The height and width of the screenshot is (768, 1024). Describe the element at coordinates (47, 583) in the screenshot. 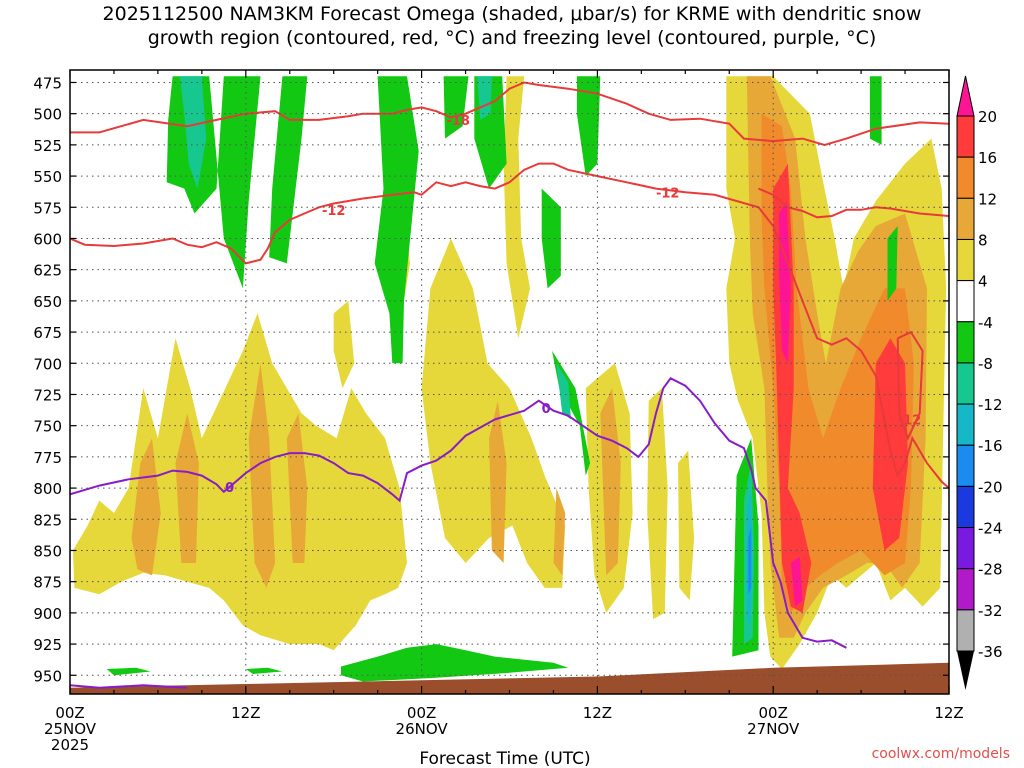

I see `y-tick-label-875: 875` at that location.